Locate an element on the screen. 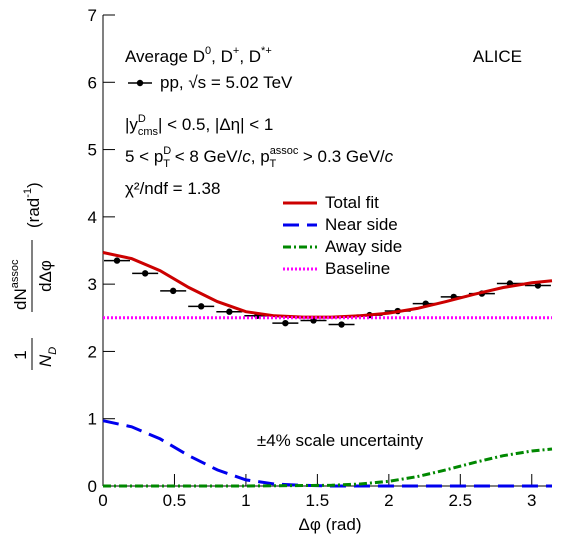 The width and height of the screenshot is (562, 544). species-label: Average D0, D+, D*+ is located at coordinates (198, 55).